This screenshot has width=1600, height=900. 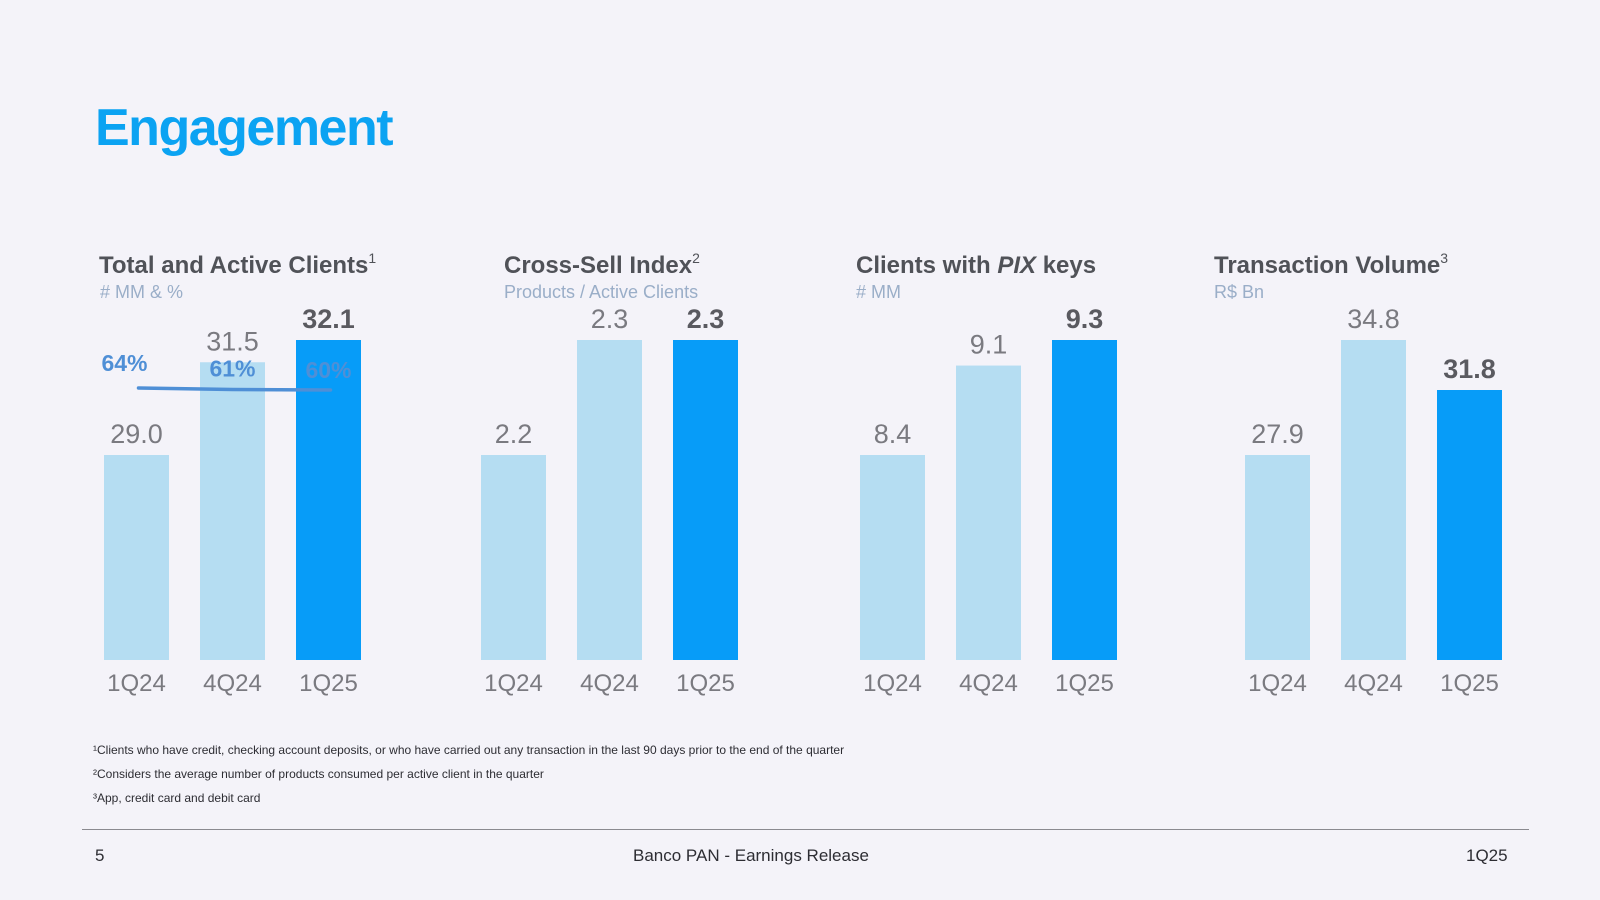 What do you see at coordinates (927, 265) in the screenshot?
I see `chart-title-text-pre: Clients with` at bounding box center [927, 265].